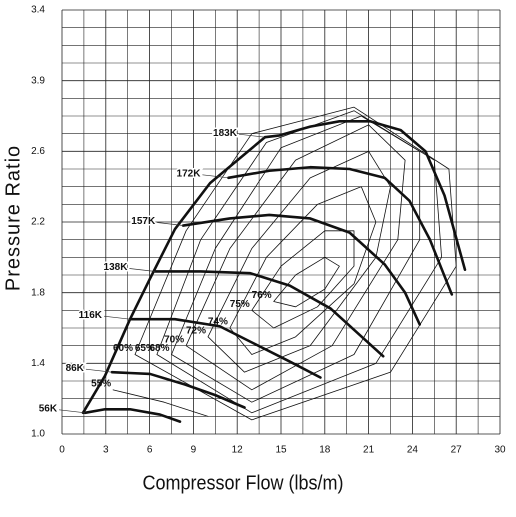 The width and height of the screenshot is (516, 517). I want to click on speed-label: 172K, so click(189, 173).